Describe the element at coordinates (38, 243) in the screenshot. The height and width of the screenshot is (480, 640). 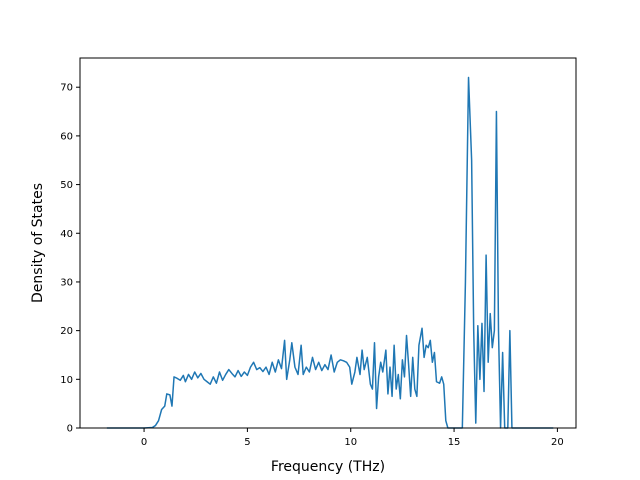
I see `y-axis-label: Density of States` at that location.